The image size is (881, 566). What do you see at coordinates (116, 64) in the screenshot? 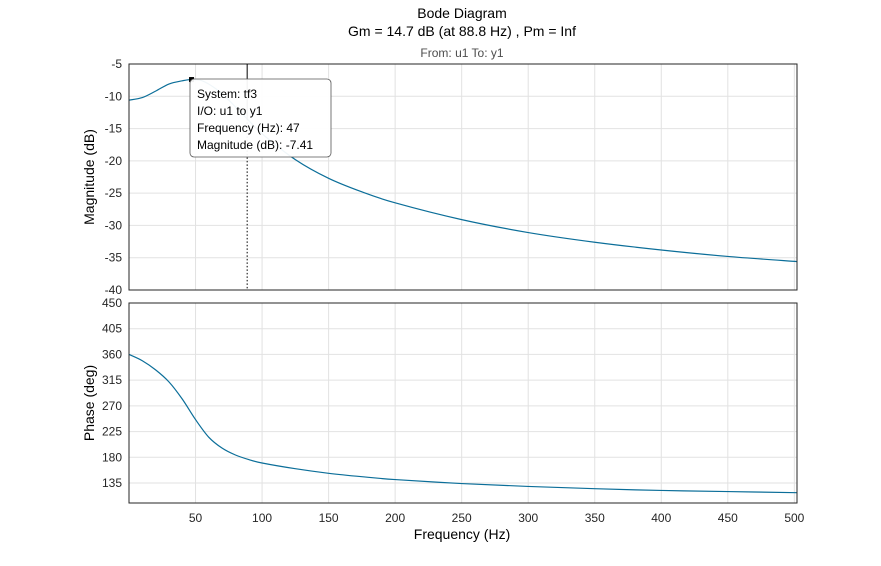
I see `magnitude-y-tick-label: -5` at bounding box center [116, 64].